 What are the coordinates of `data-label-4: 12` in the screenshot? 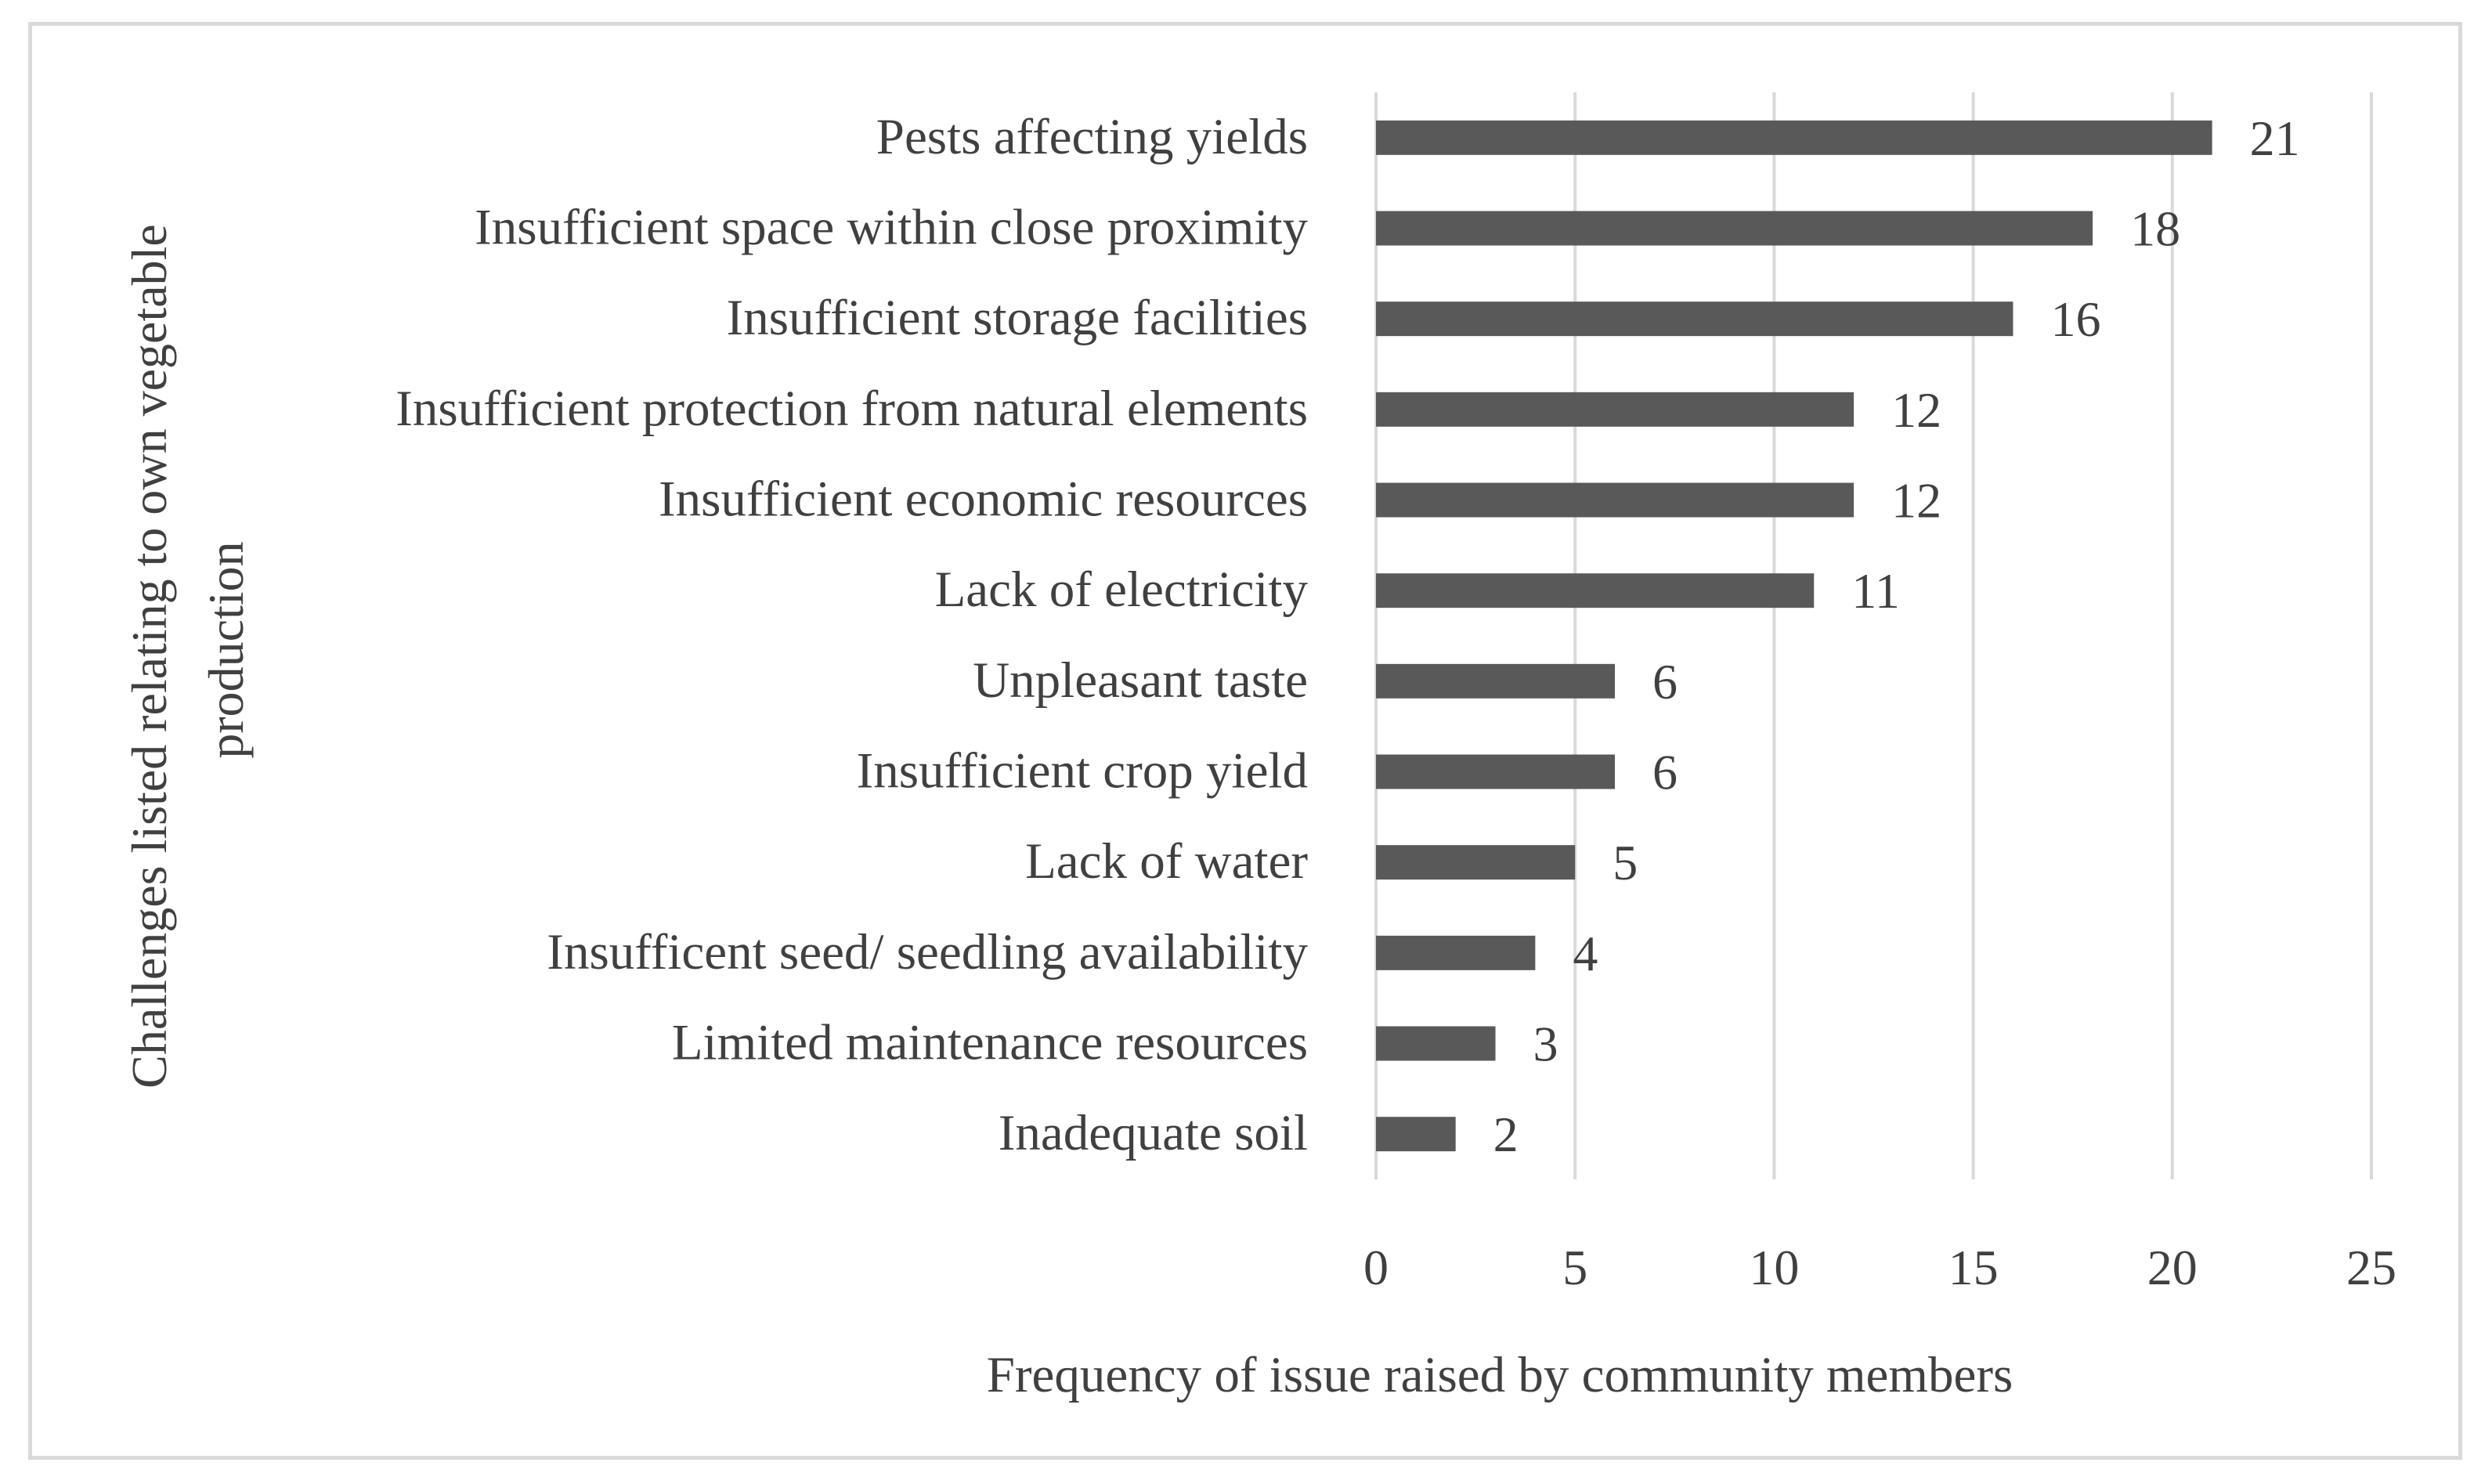 It's located at (1916, 410).